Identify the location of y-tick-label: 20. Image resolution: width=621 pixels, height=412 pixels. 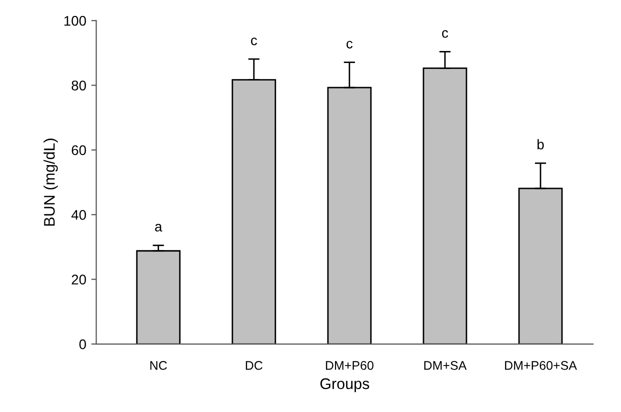
(79, 279).